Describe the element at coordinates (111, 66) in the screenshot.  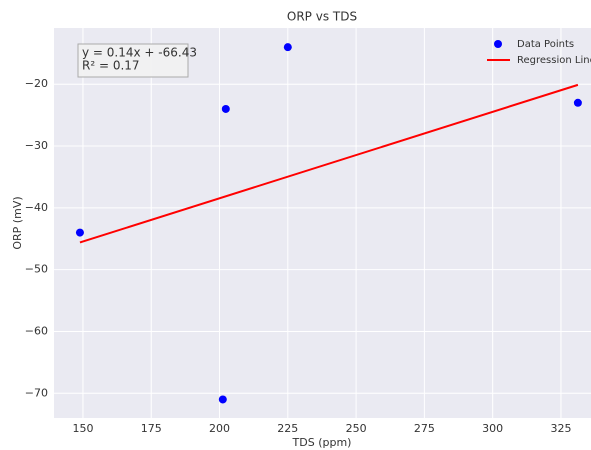
I see `annotation: R² = 0.17` at that location.